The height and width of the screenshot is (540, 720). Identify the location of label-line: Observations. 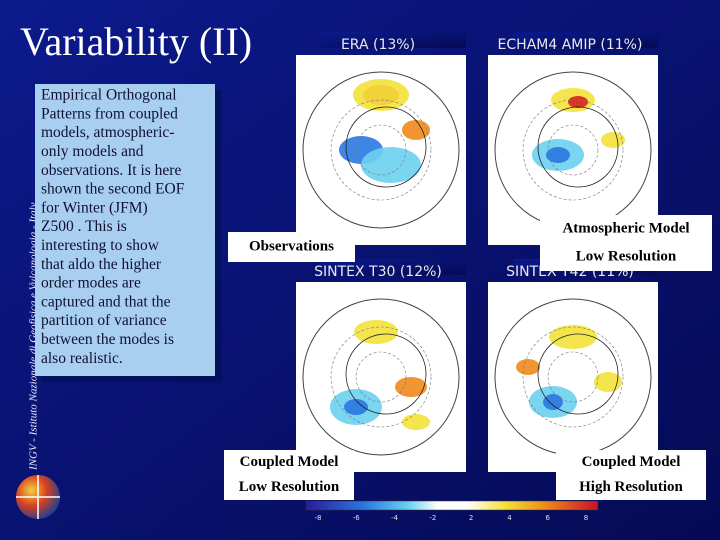
(291, 246).